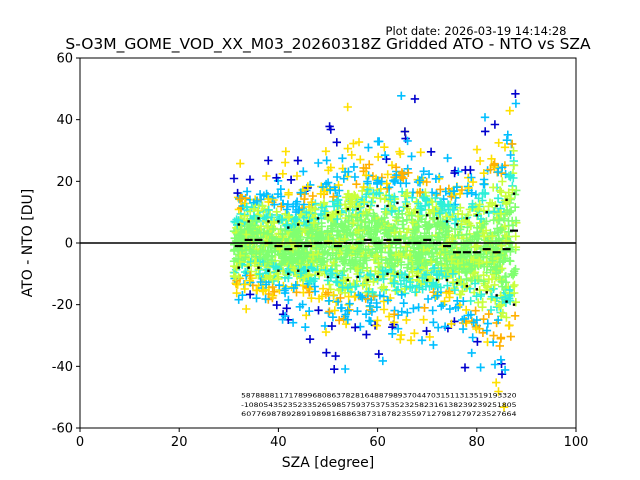 The height and width of the screenshot is (480, 640). Describe the element at coordinates (477, 442) in the screenshot. I see `x-tick-label: 80` at that location.